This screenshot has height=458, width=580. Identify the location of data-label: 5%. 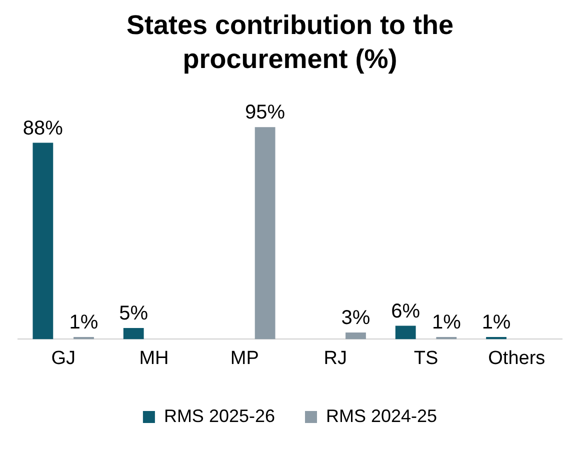
(133, 313).